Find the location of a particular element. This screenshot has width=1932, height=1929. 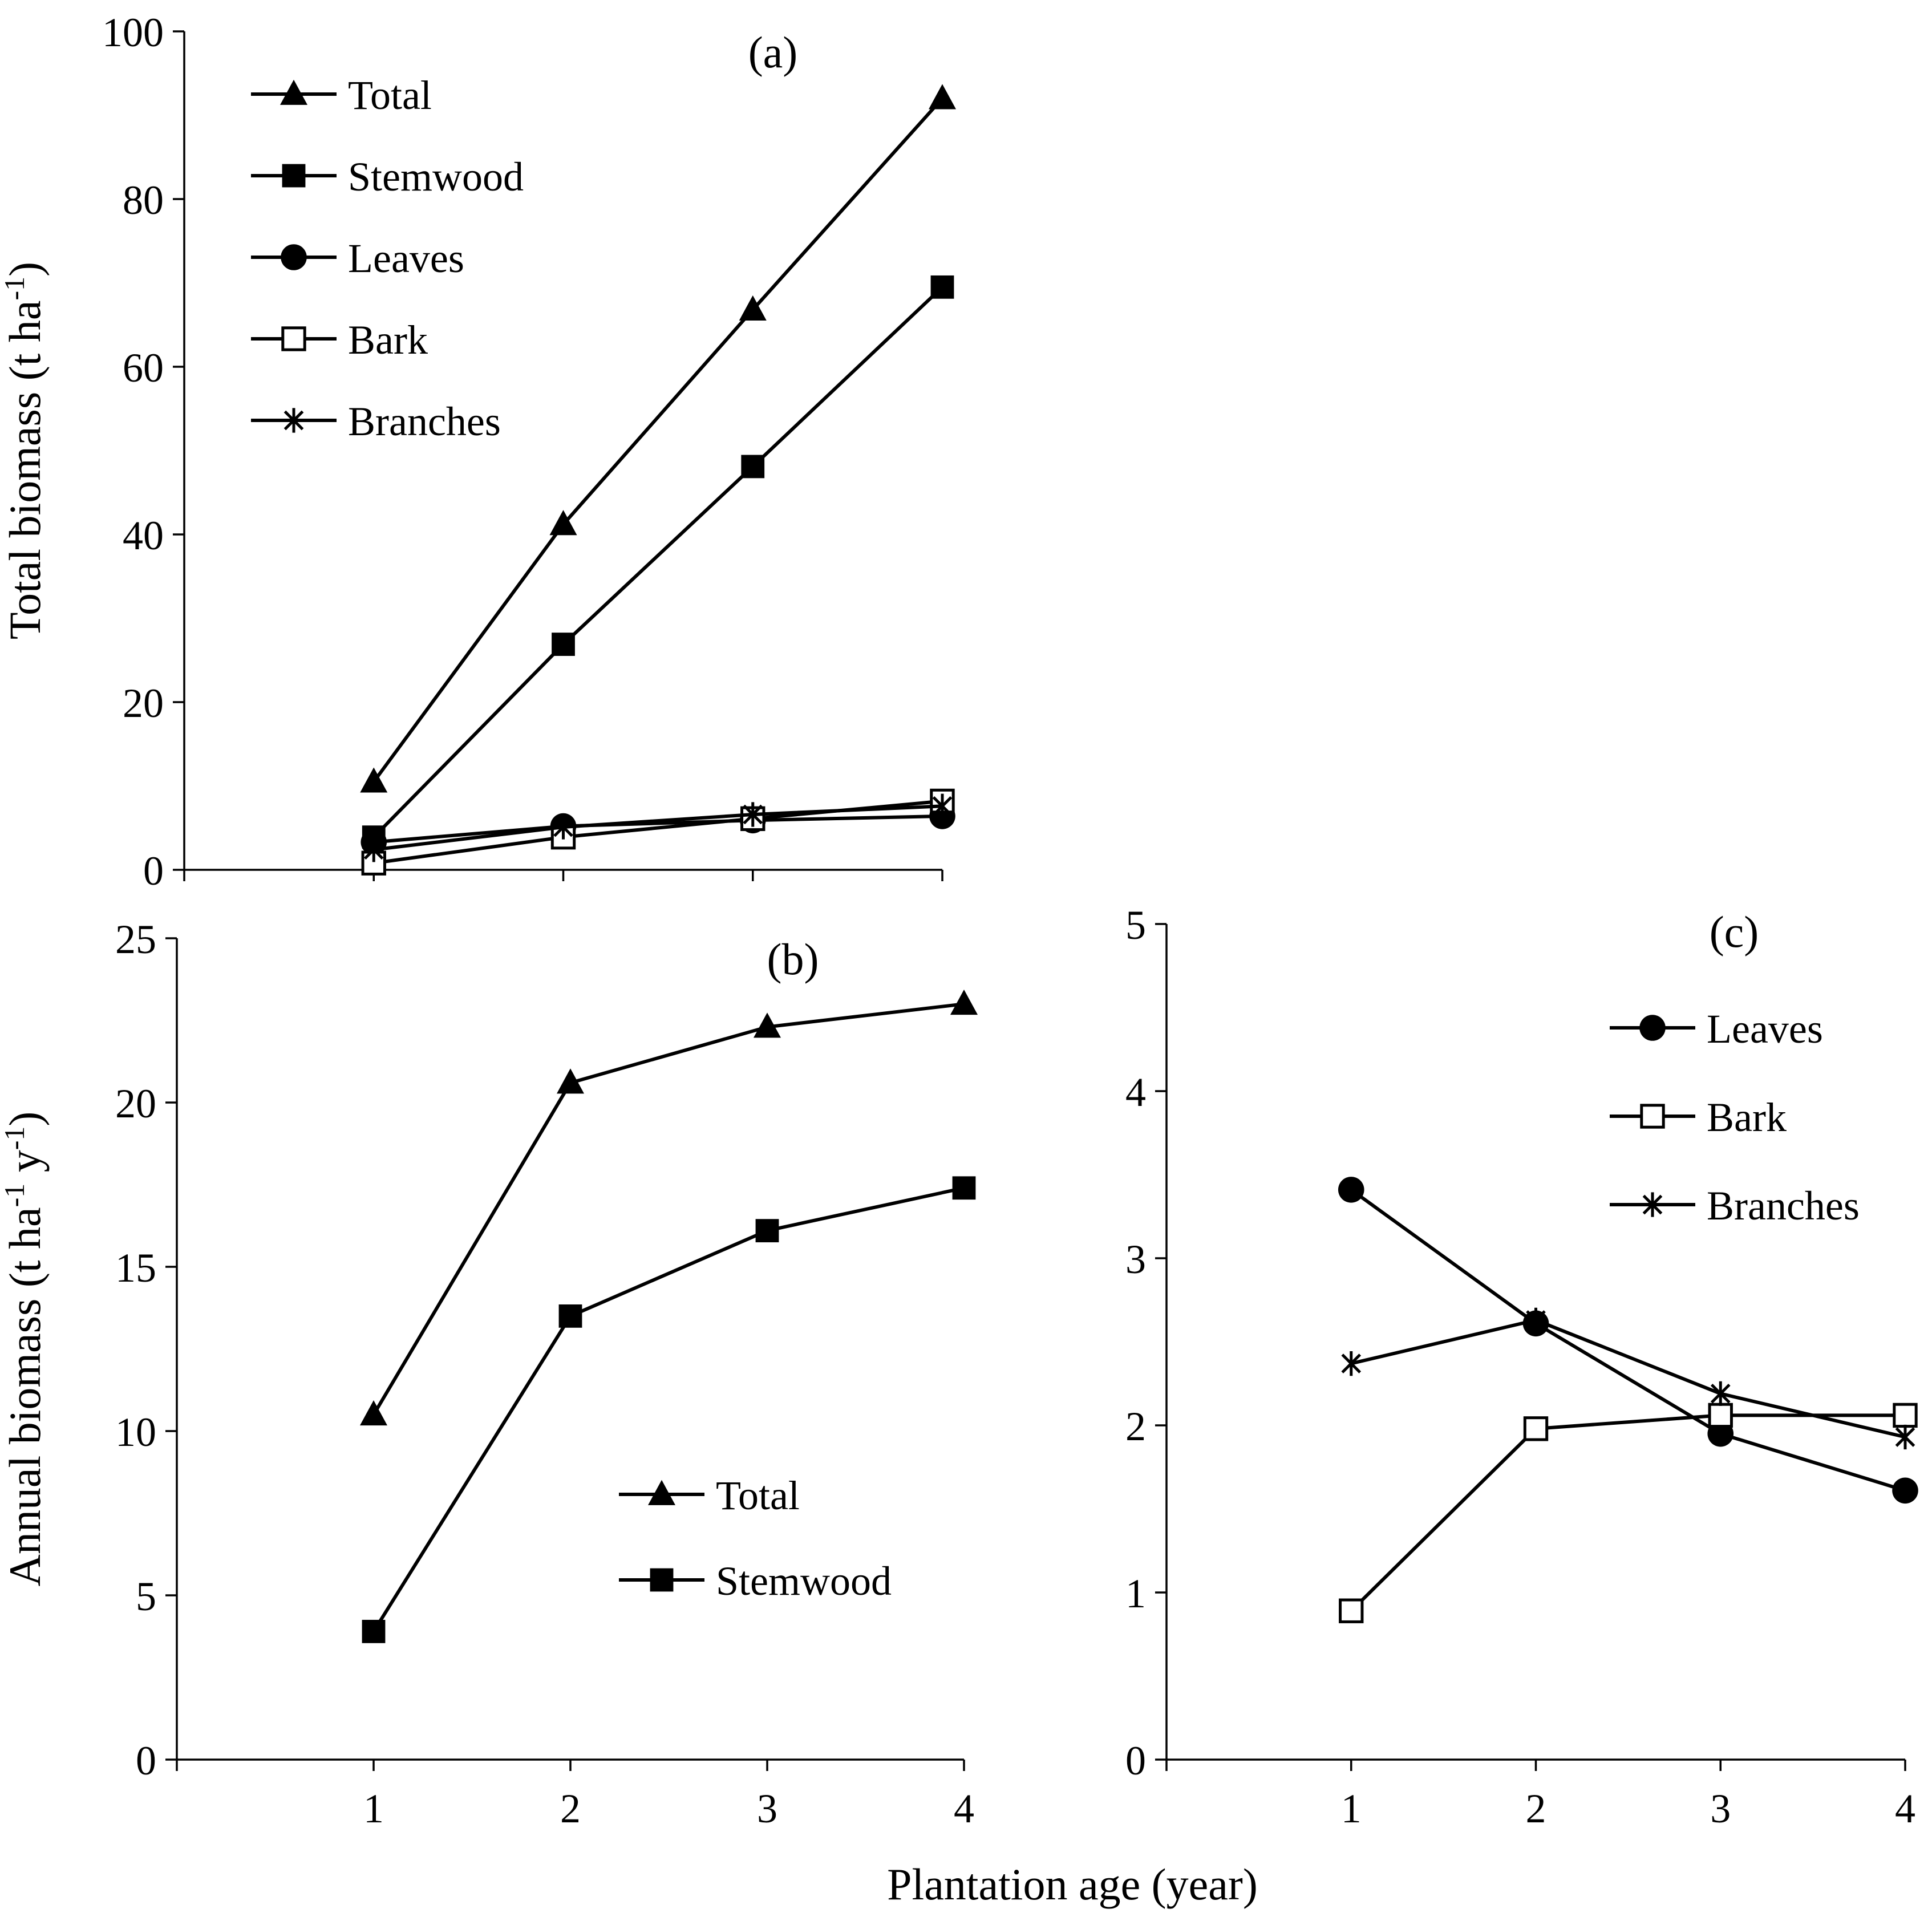

panel-label: (c) is located at coordinates (1734, 932).